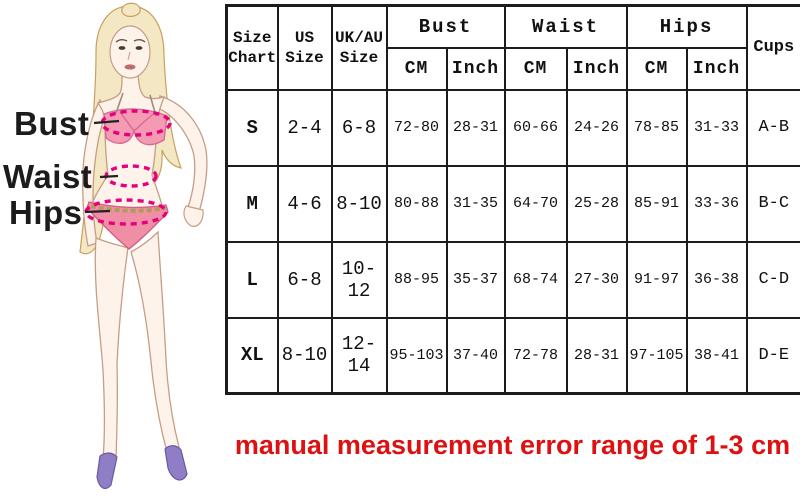  Describe the element at coordinates (475, 127) in the screenshot. I see `bust-inch-cell: 28-31` at that location.